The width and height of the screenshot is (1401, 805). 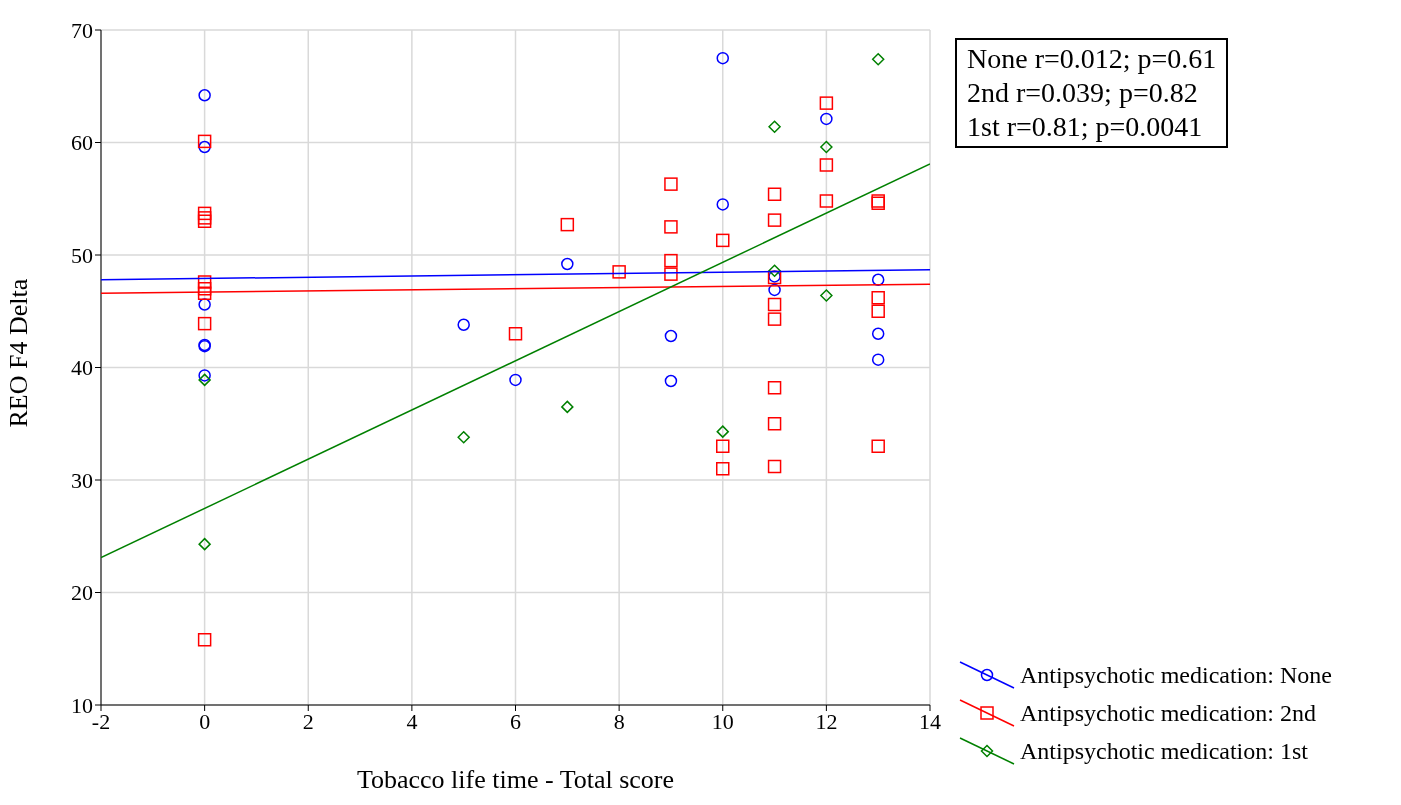 I want to click on y-tick-label: 20, so click(x=82, y=593).